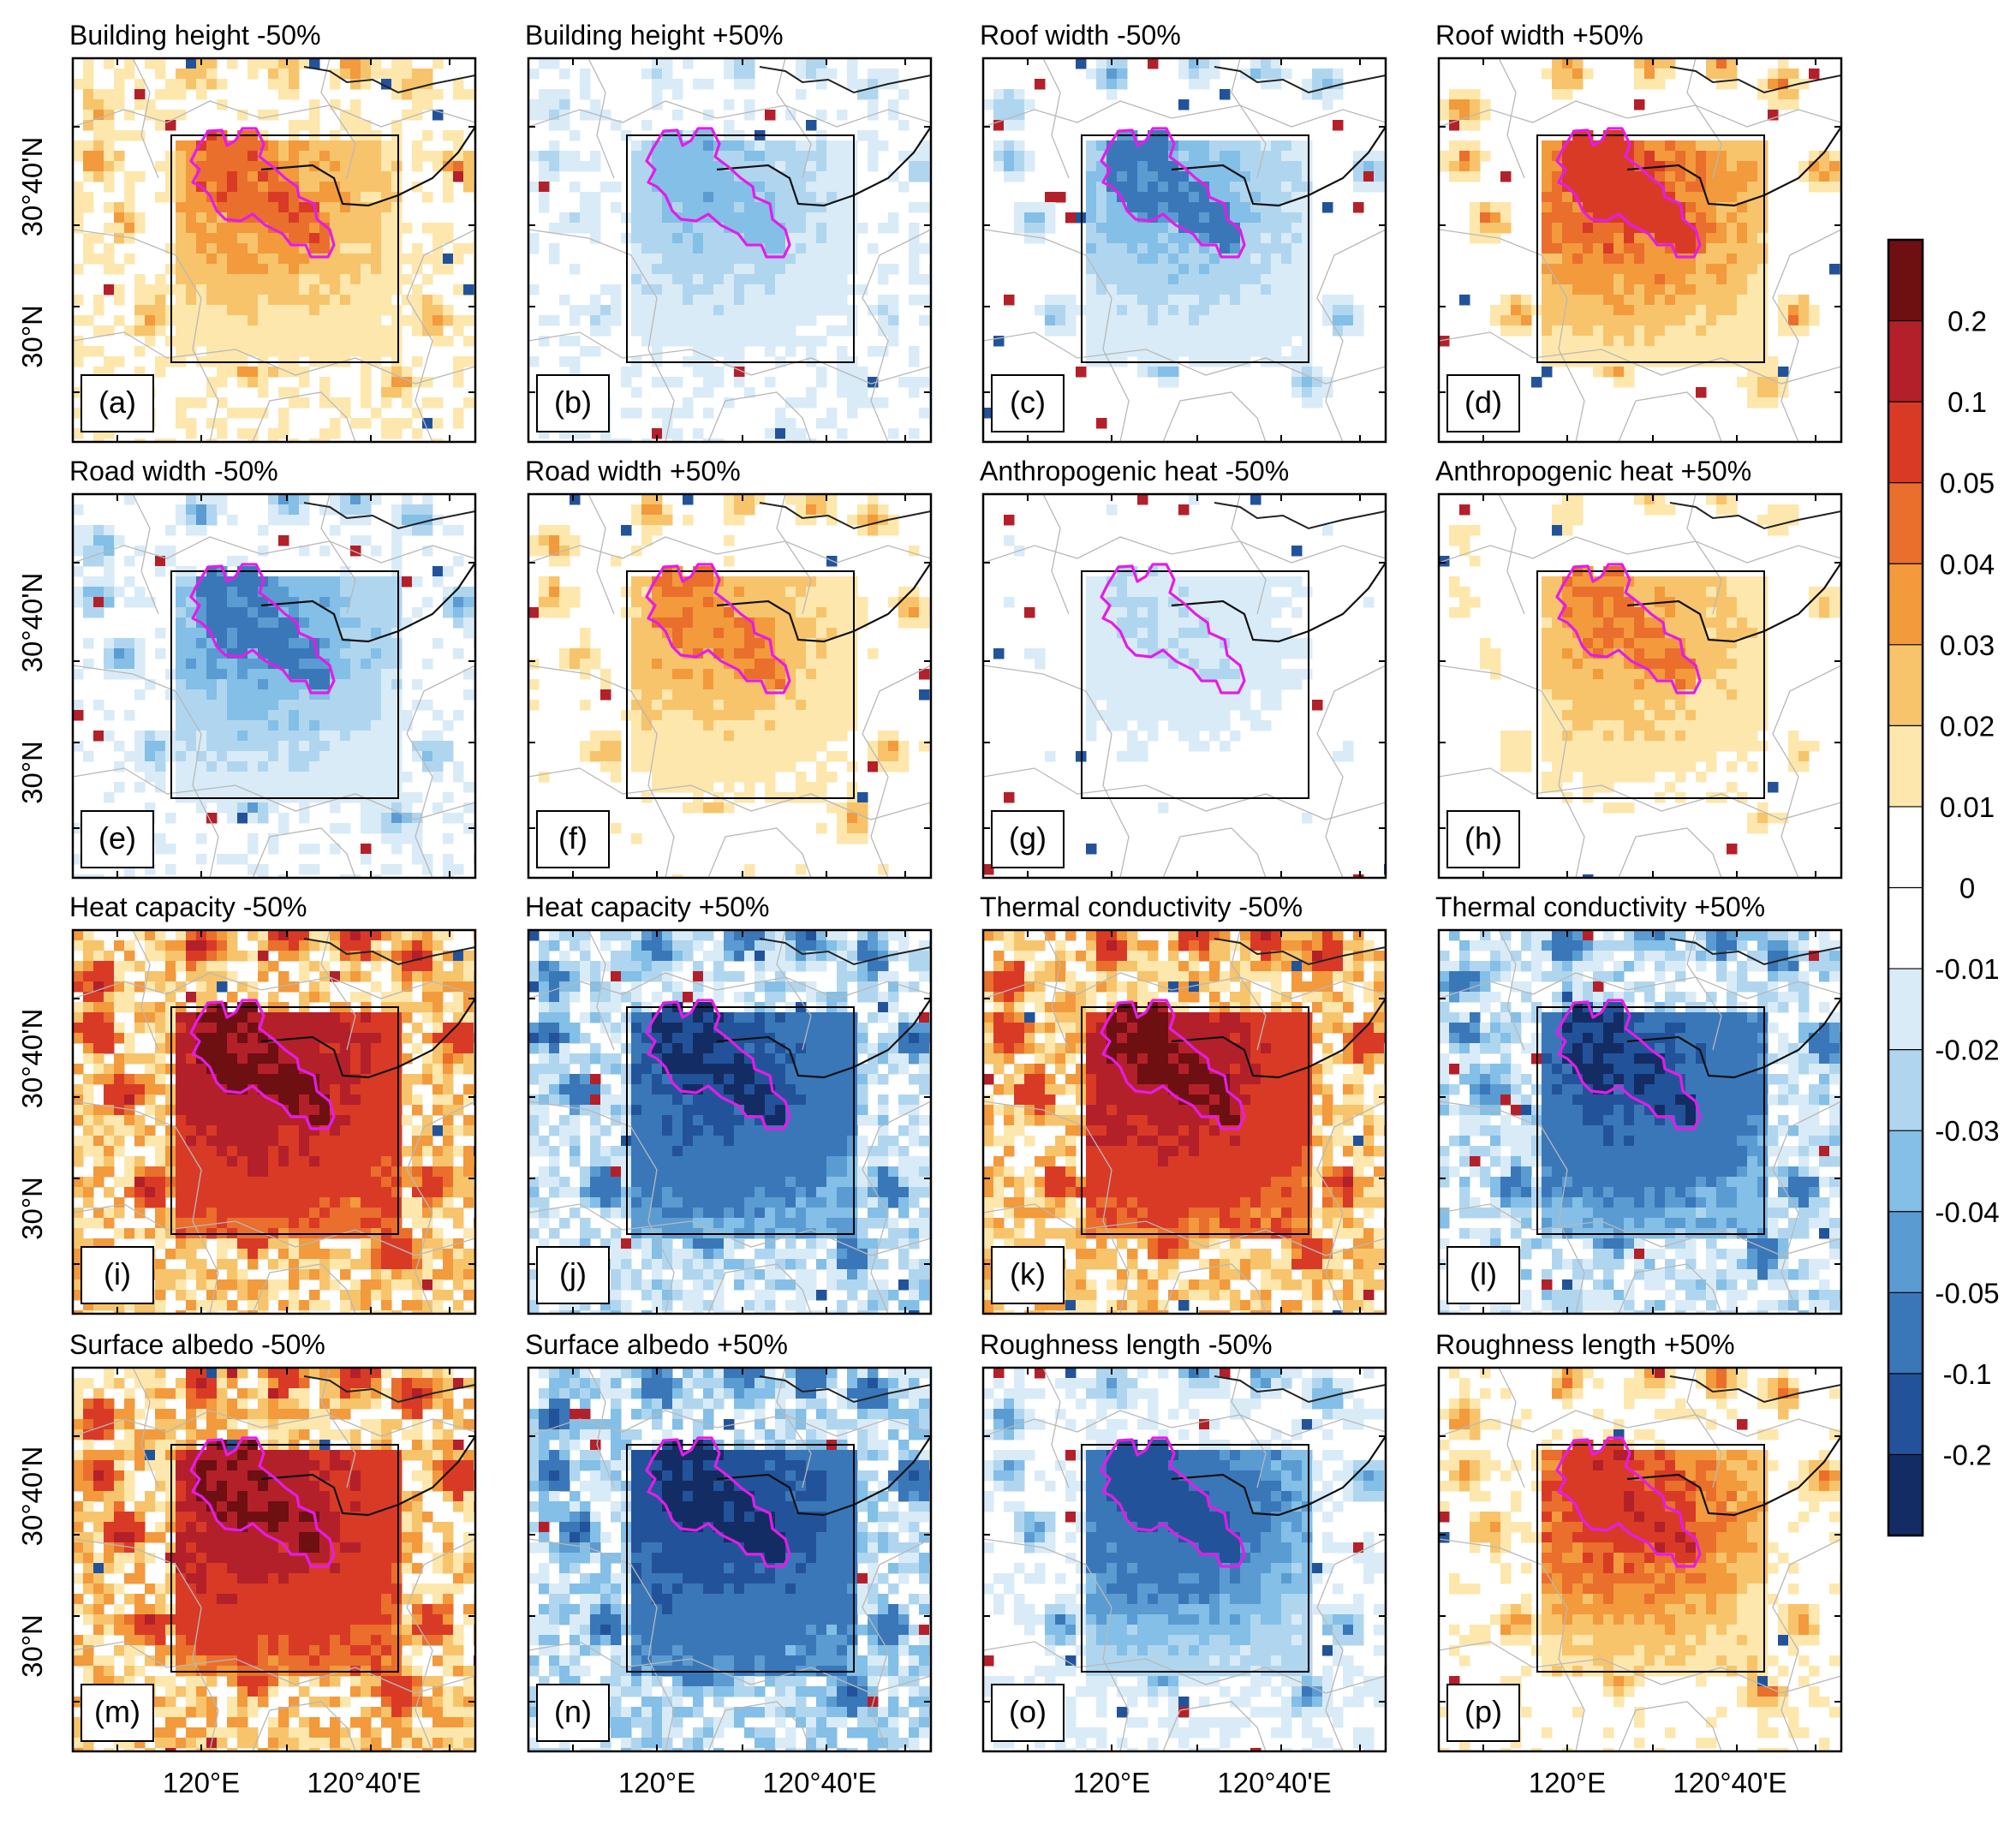 This screenshot has width=2016, height=1825. What do you see at coordinates (1173, 193) in the screenshot?
I see `urban-outline` at bounding box center [1173, 193].